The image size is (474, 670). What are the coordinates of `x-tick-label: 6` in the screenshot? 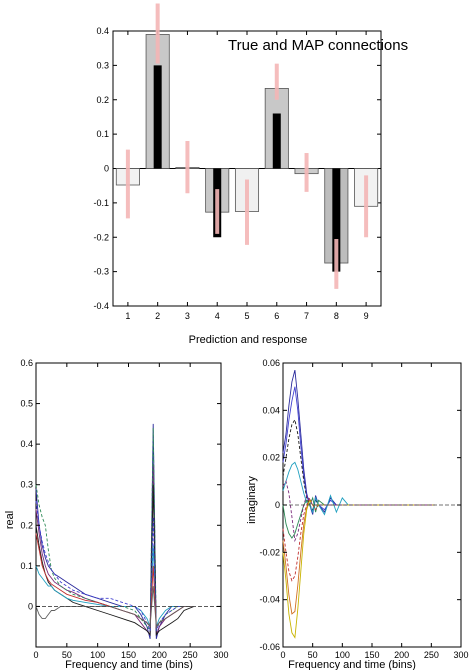 It's located at (276, 316).